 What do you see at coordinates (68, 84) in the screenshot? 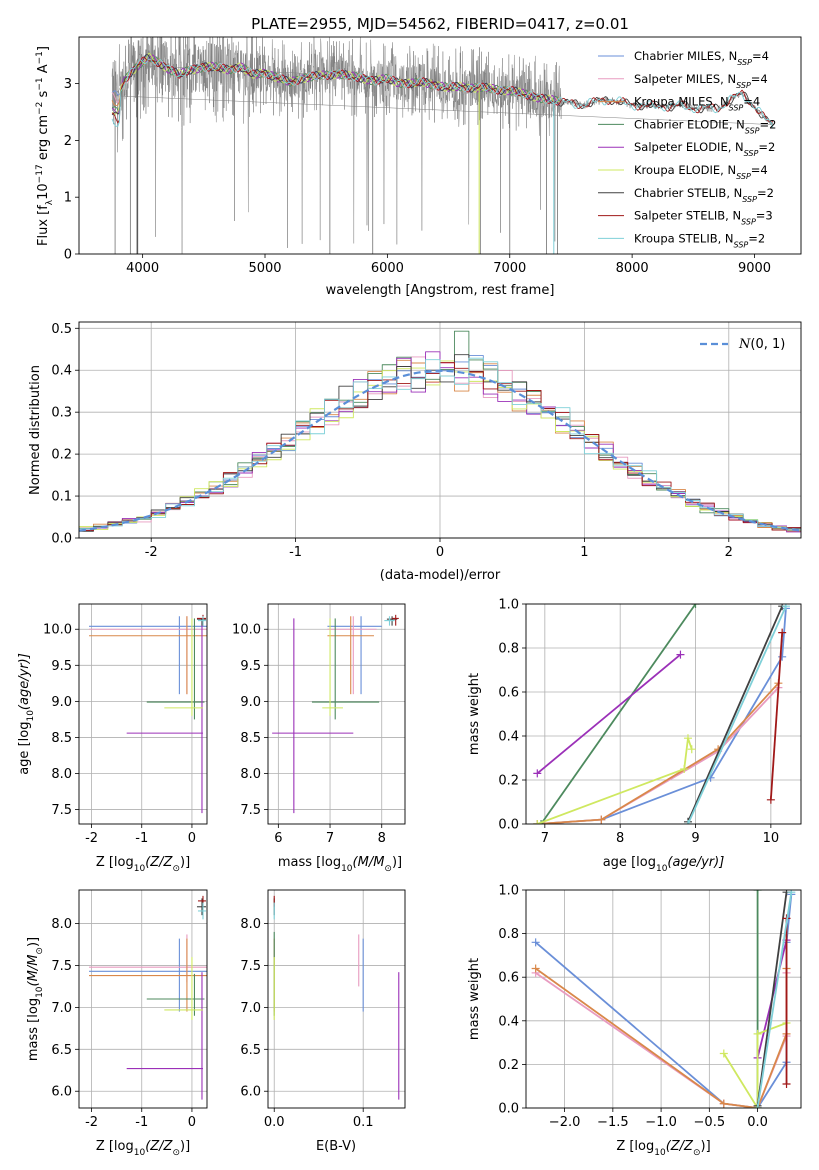
I see `spectrum-chart-ytick-label: 3` at bounding box center [68, 84].